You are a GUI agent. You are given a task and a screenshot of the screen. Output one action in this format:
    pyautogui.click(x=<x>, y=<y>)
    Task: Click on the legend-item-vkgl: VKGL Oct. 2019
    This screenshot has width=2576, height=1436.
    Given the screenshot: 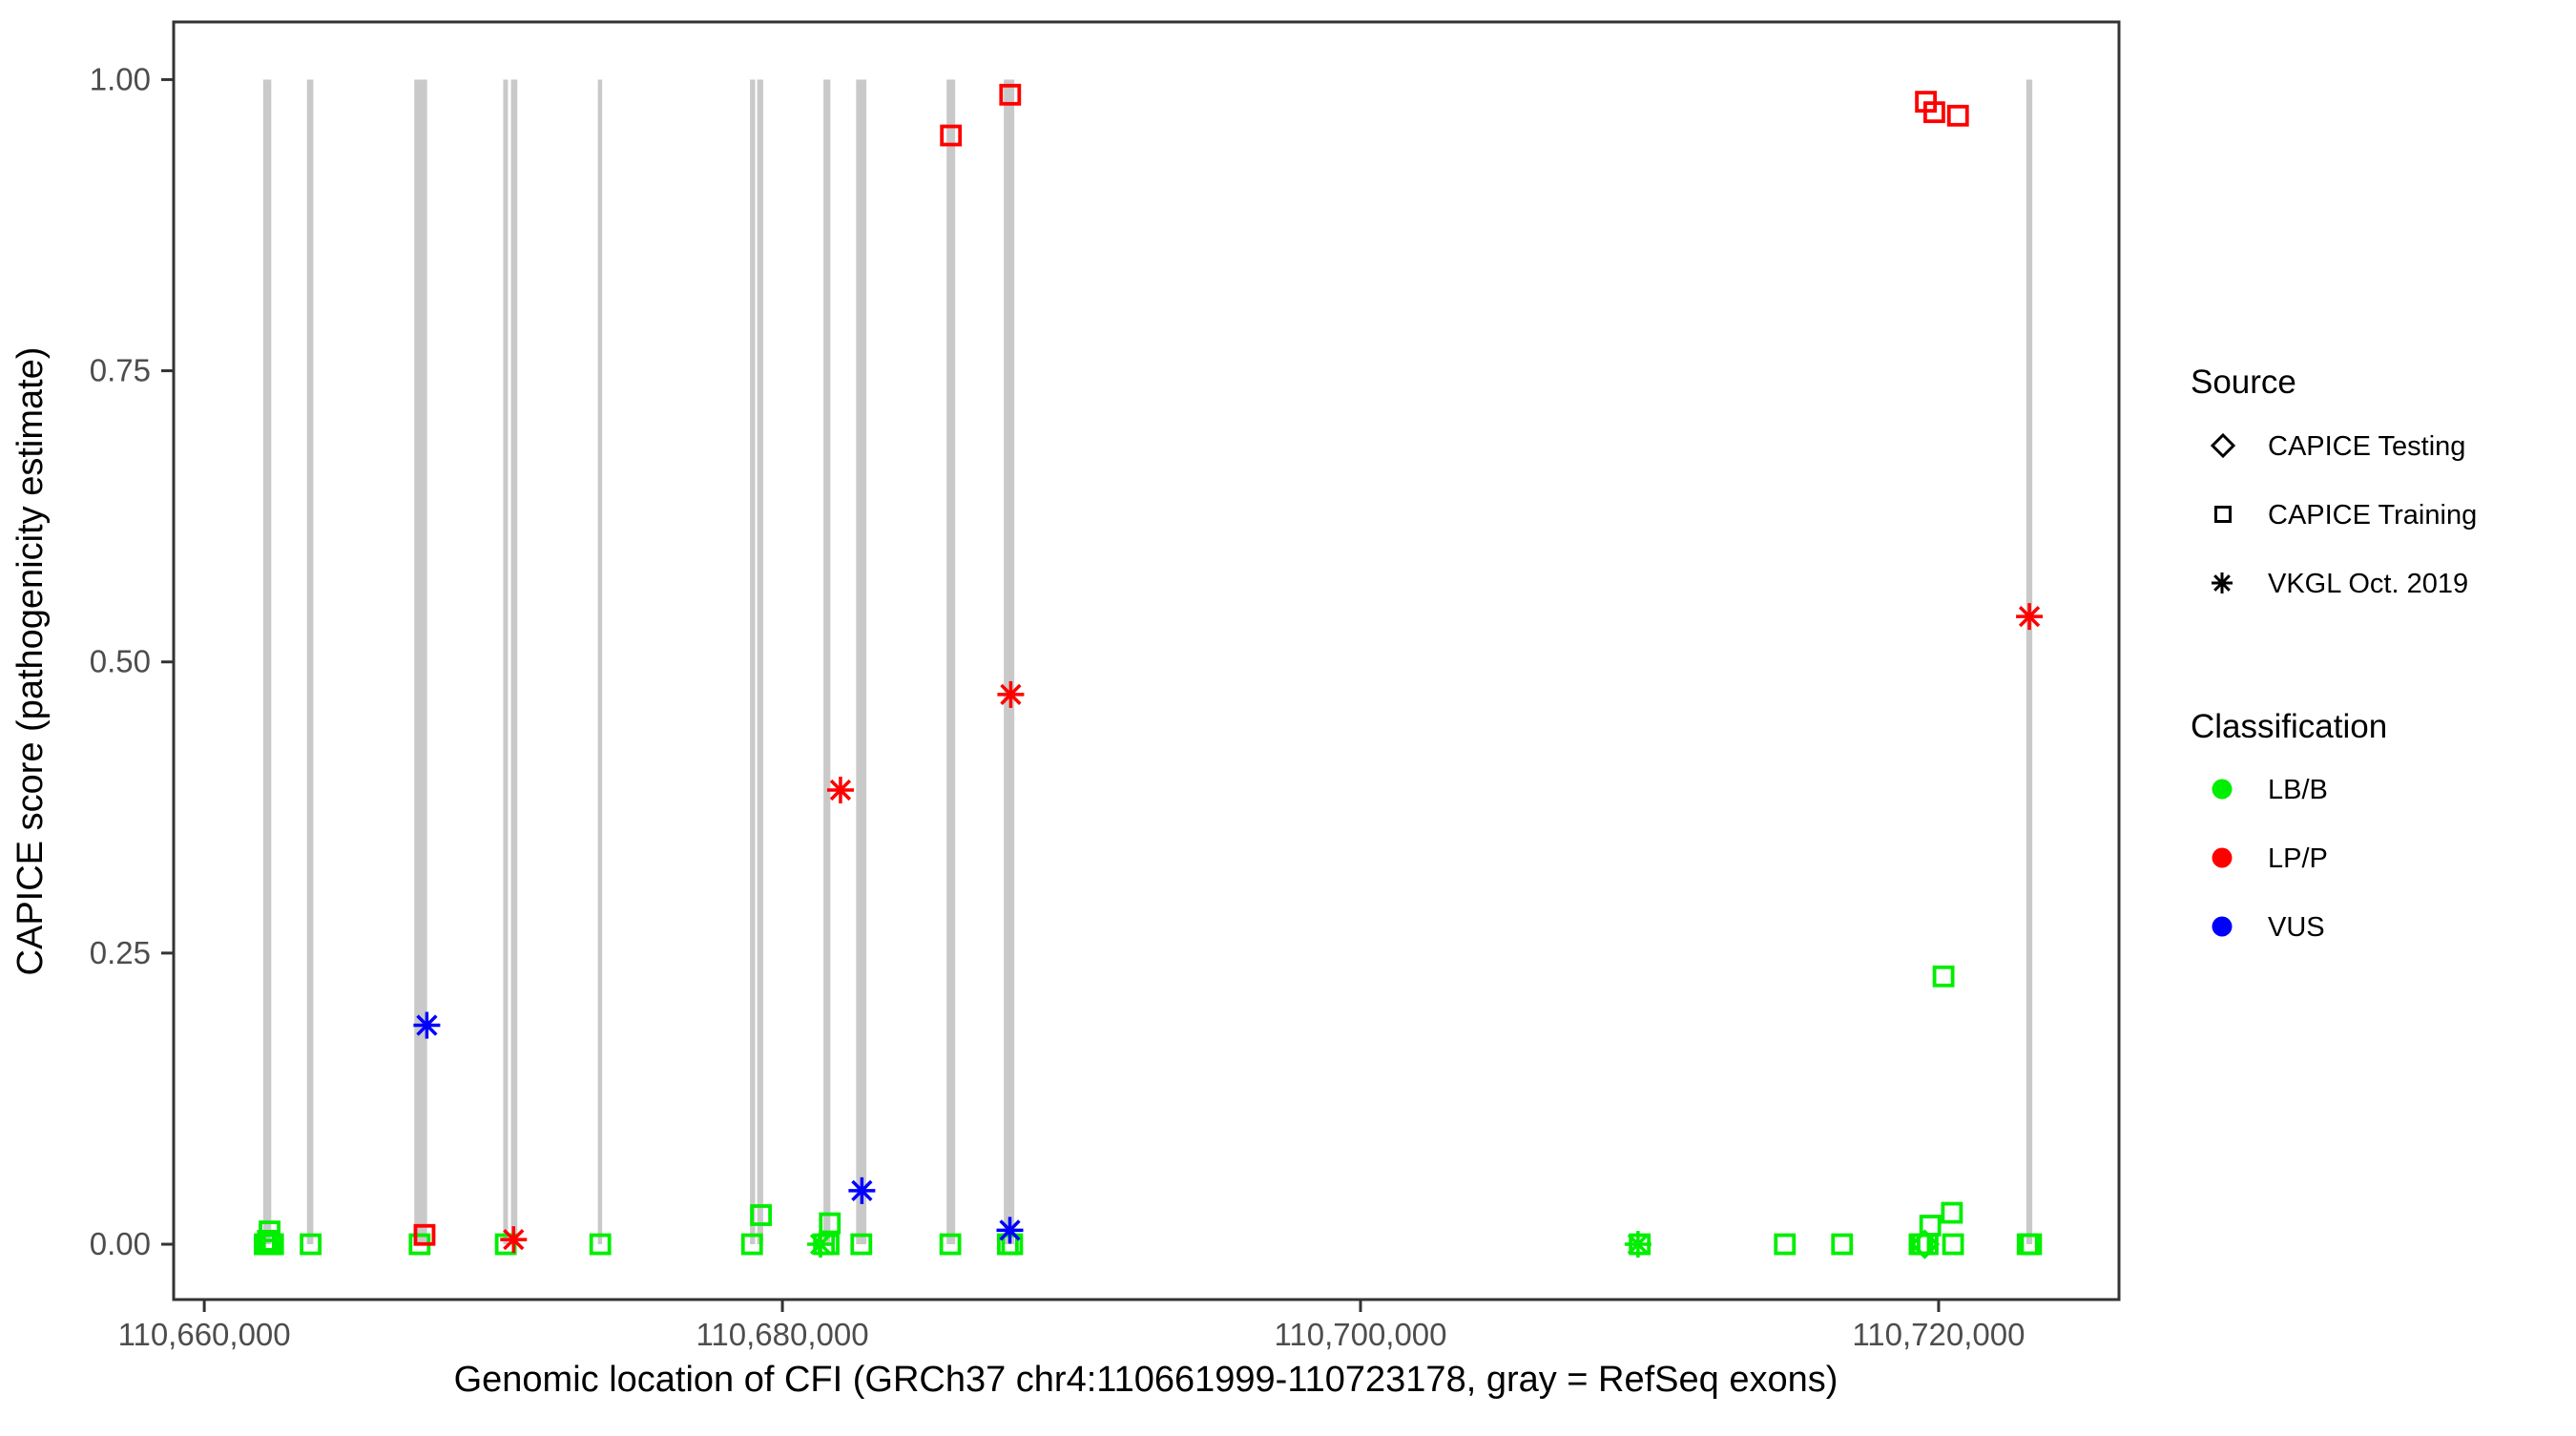 What is the action you would take?
    pyautogui.click(x=2340, y=584)
    